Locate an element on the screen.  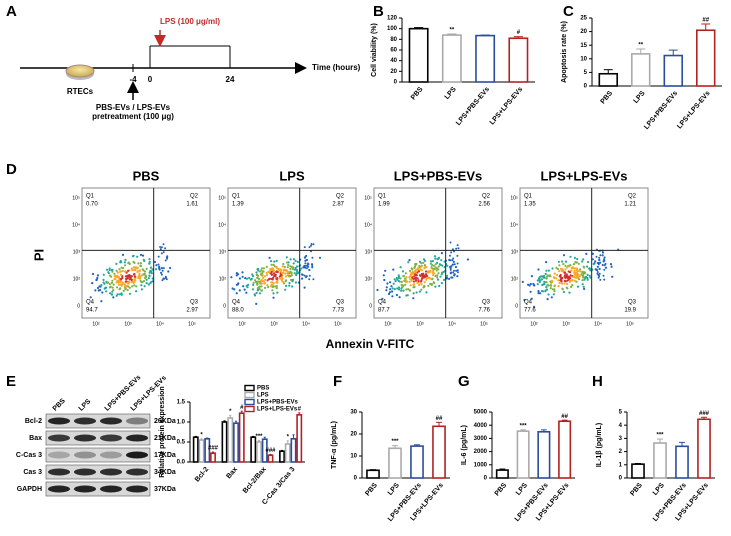
tick-label: 0 is located at coordinates (150, 79).